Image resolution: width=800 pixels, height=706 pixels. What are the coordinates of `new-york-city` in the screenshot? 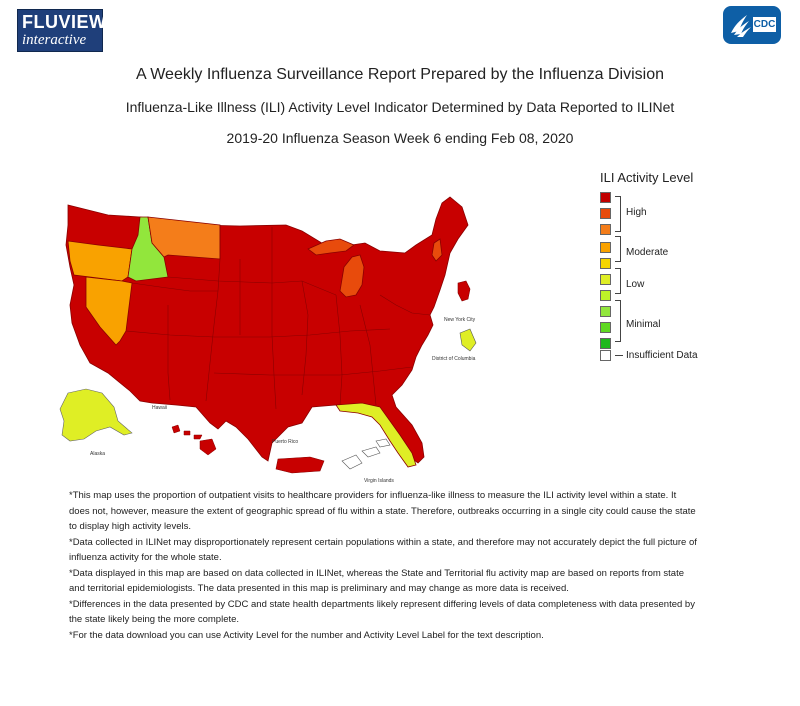 It's located at (464, 291).